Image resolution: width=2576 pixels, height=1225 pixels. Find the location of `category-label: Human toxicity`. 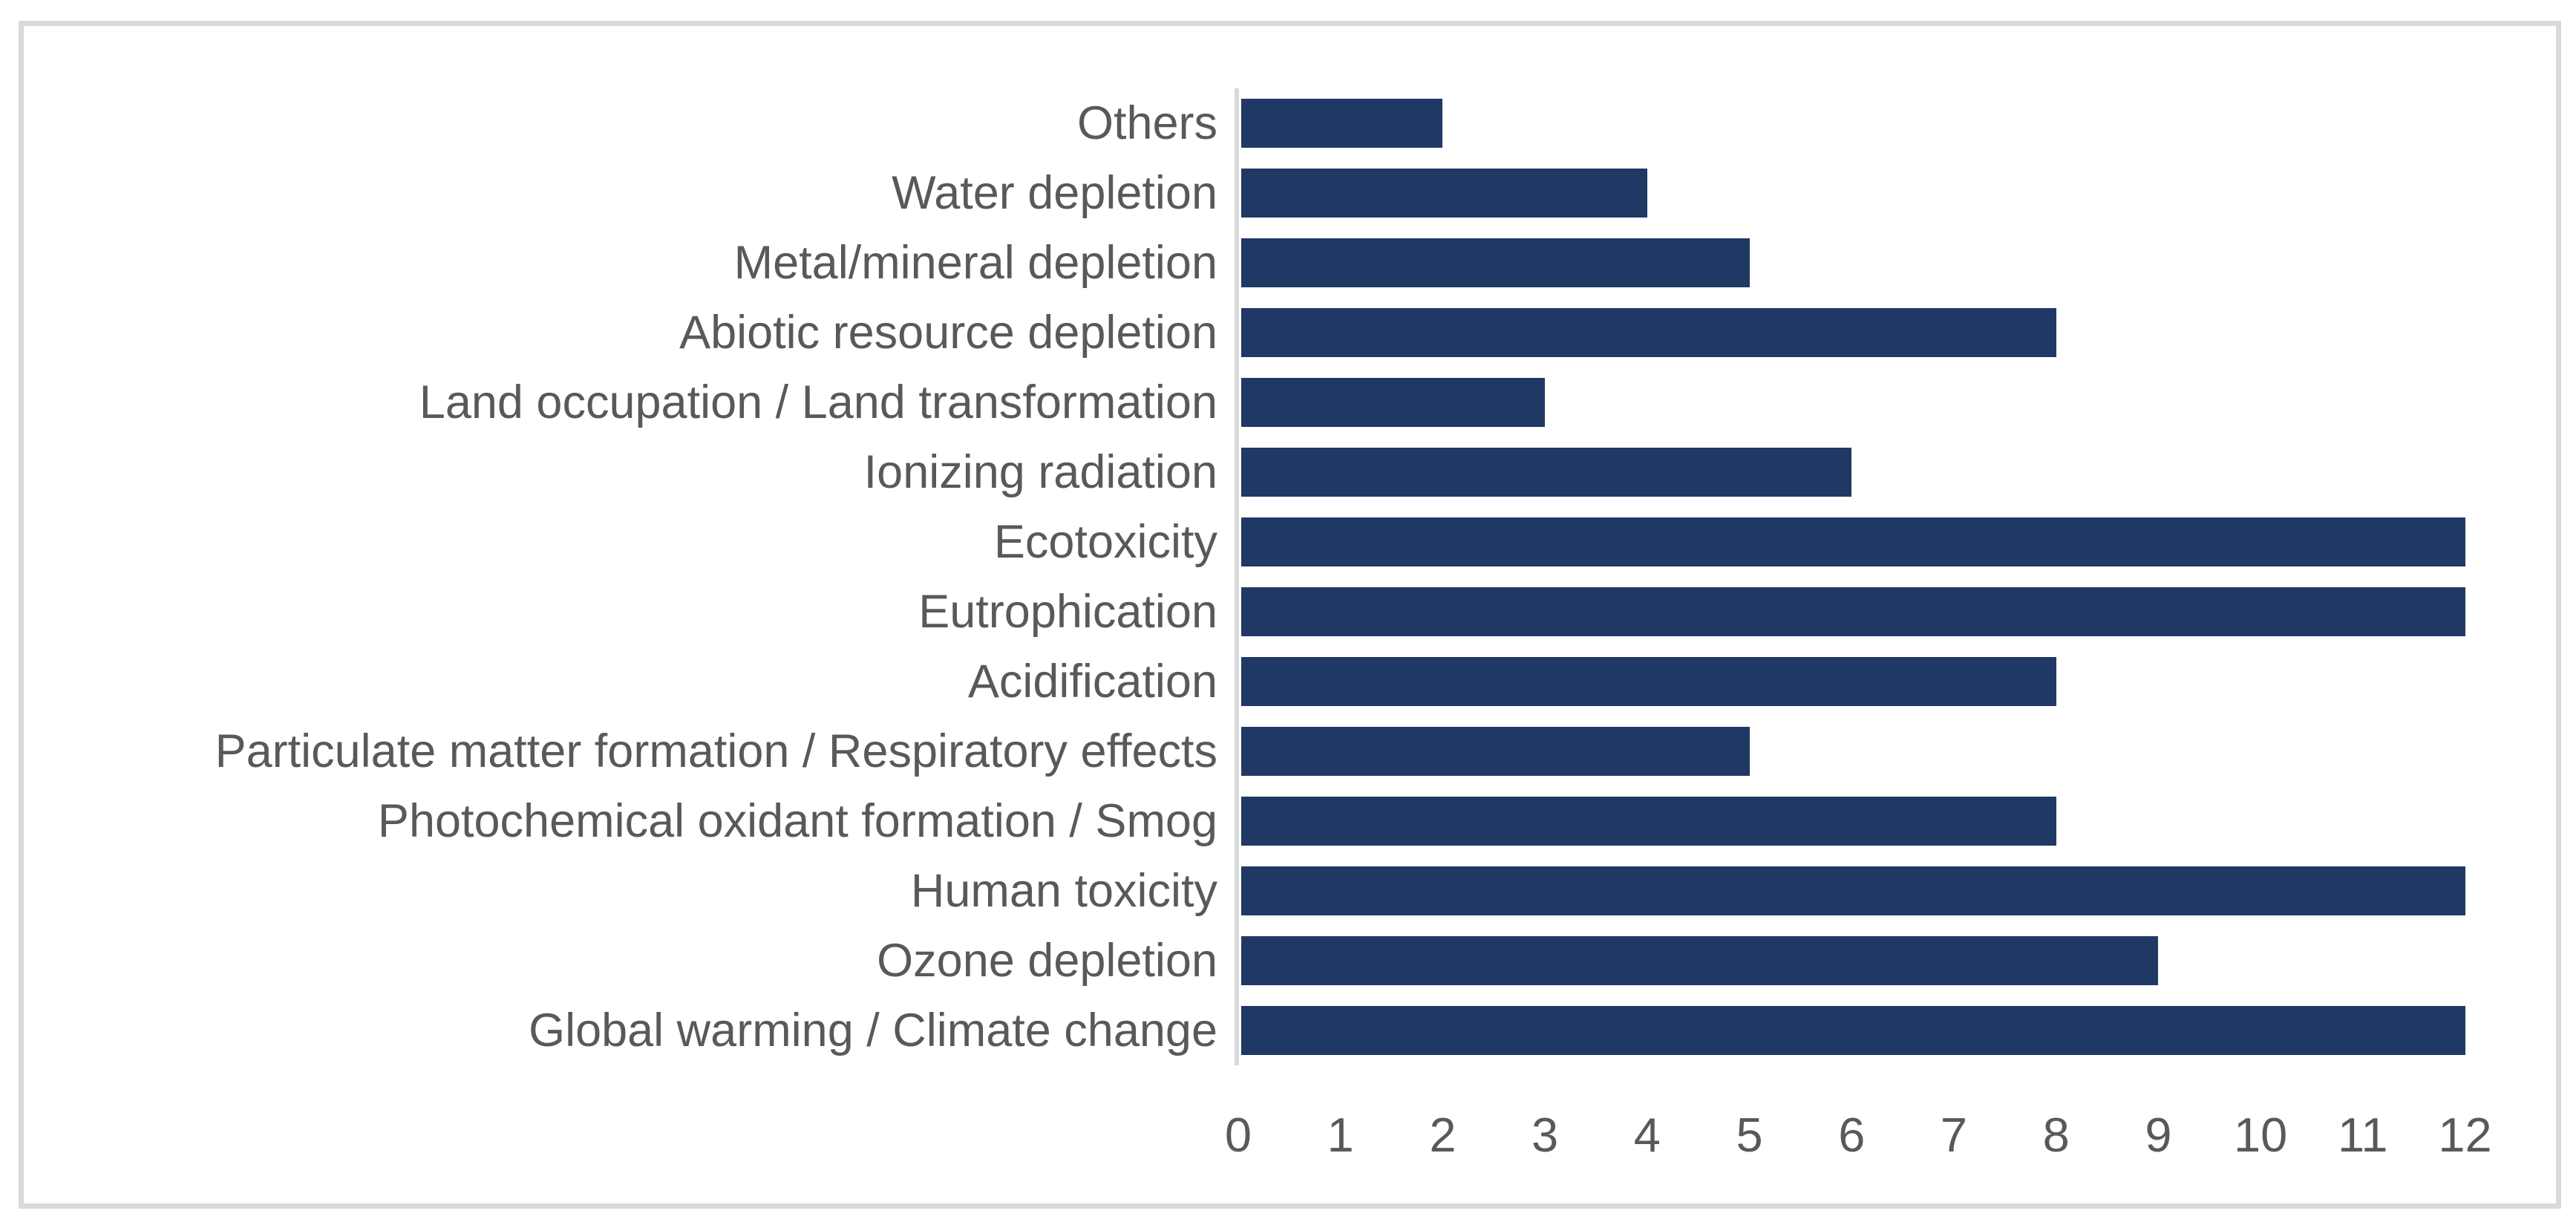

category-label: Human toxicity is located at coordinates (1063, 890).